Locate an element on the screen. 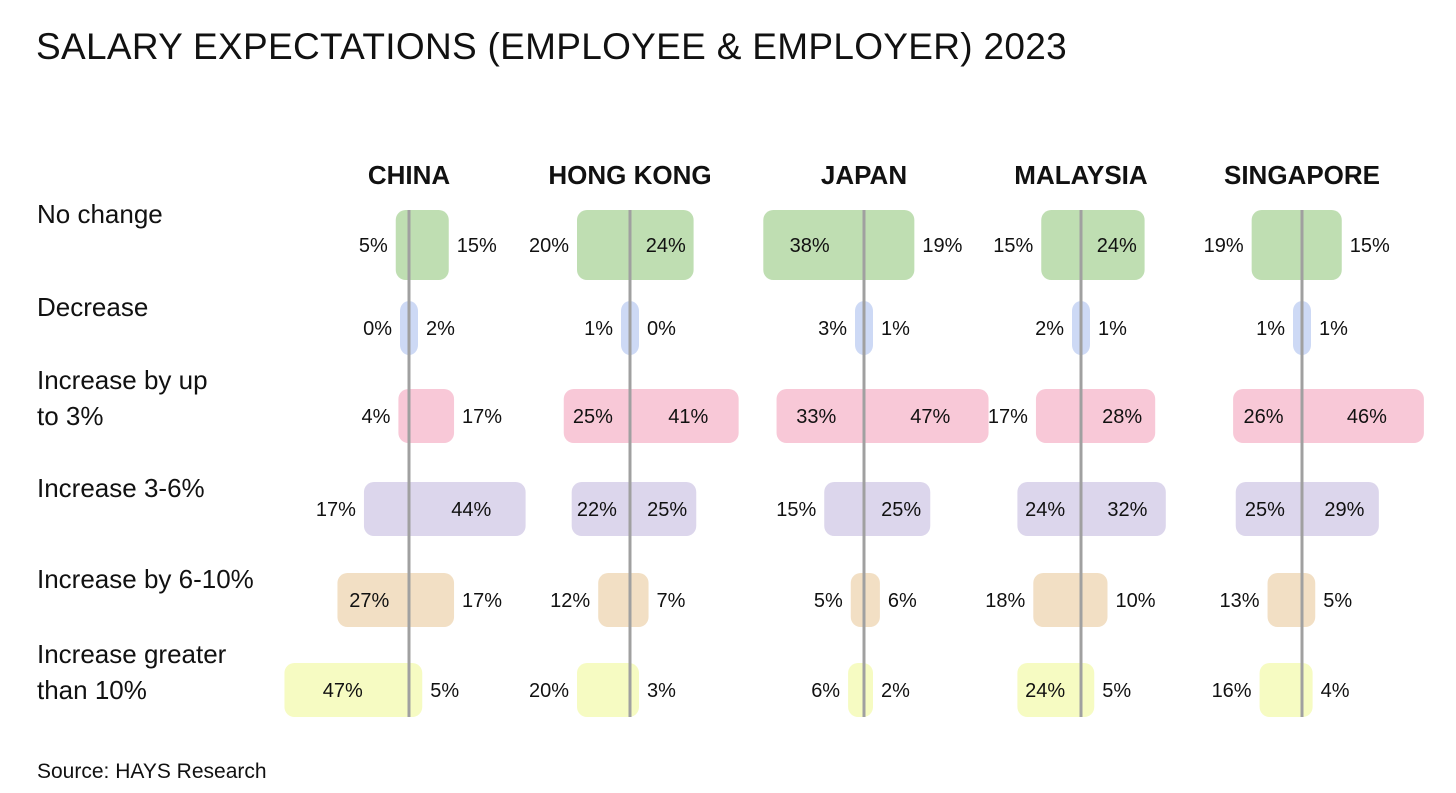  category-label: Increase by up is located at coordinates (122, 380).